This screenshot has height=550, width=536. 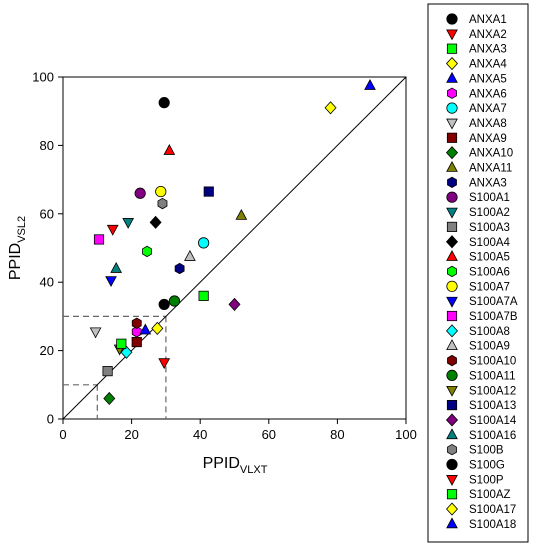 What do you see at coordinates (17, 248) in the screenshot?
I see `y-axis-title: PPIDVSL2` at bounding box center [17, 248].